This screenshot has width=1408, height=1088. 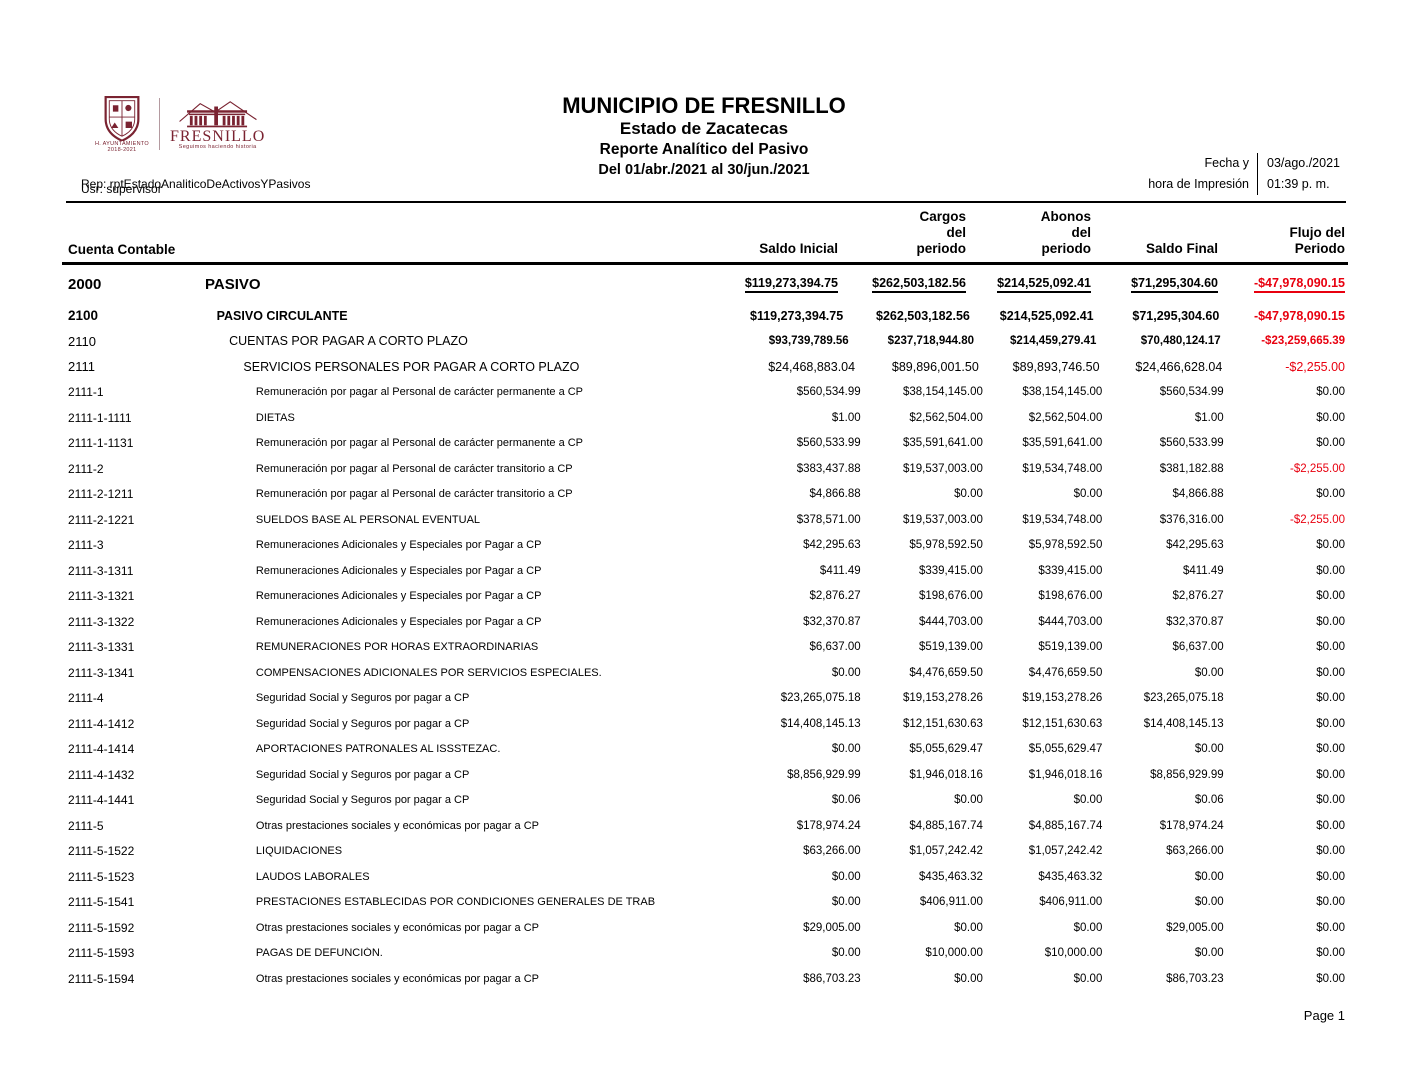 What do you see at coordinates (101, 902) in the screenshot?
I see `account-code: 2111-5-1541` at bounding box center [101, 902].